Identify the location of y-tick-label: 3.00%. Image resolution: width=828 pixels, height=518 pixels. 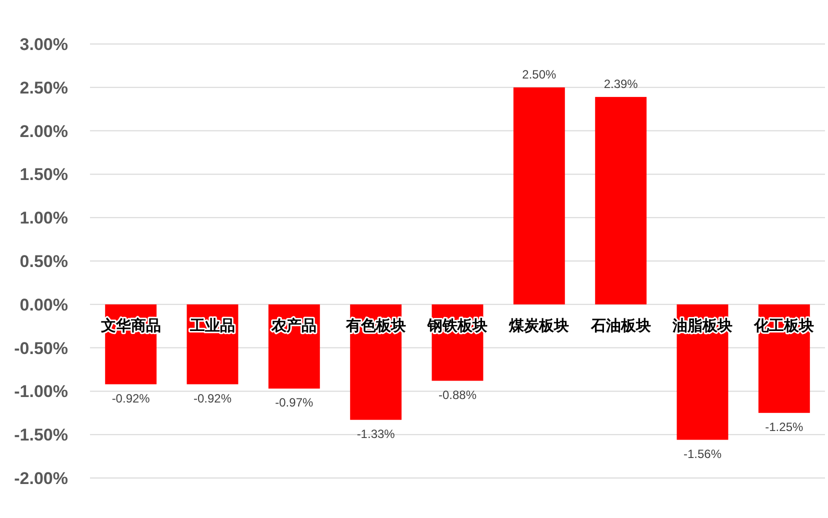
(44, 44).